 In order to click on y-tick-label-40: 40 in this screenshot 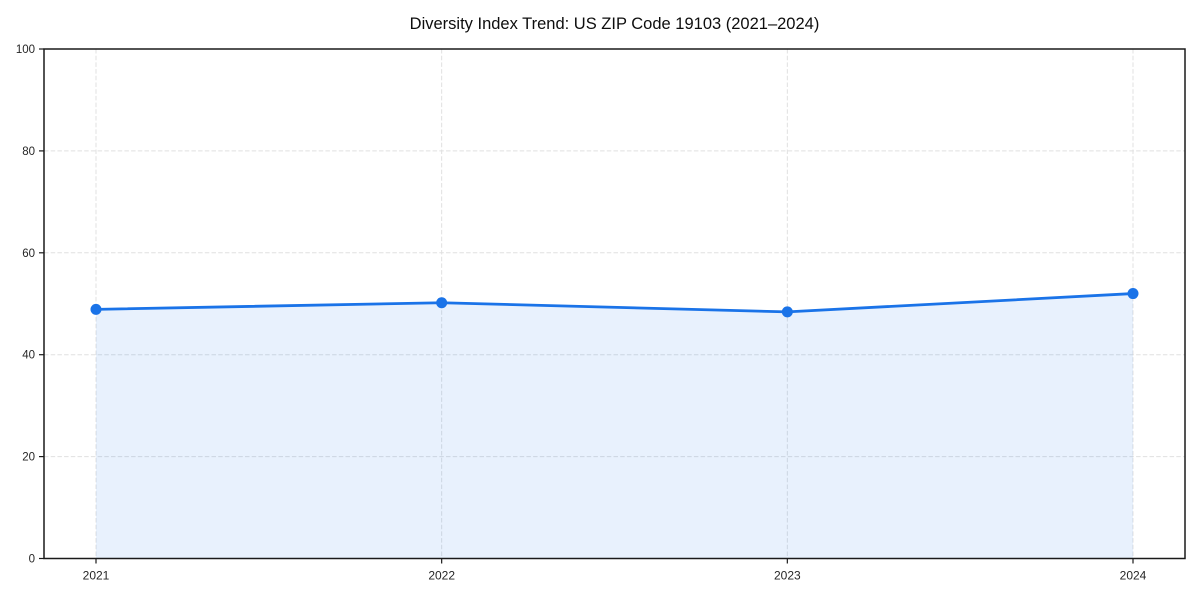, I will do `click(28, 356)`.